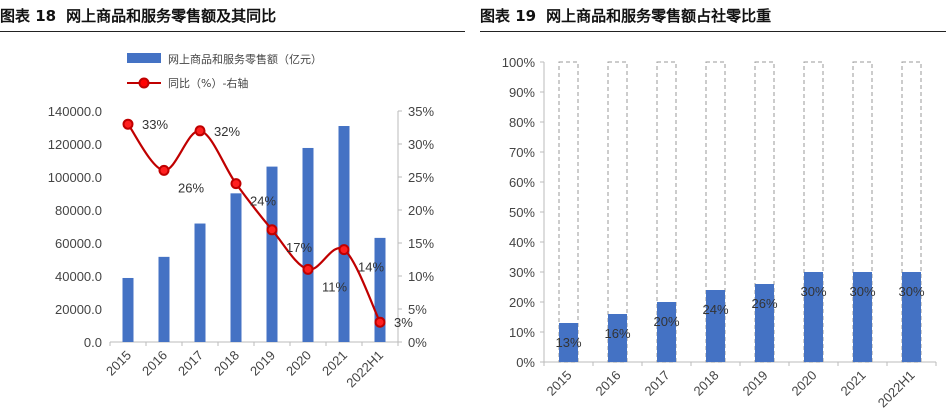 The image size is (946, 414). I want to click on yoy-data-label: 24%, so click(263, 201).